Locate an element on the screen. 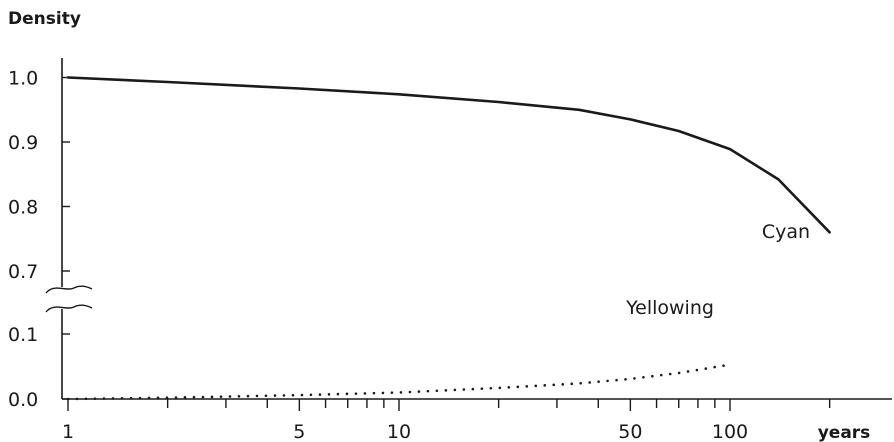  x-tick-label: 50 is located at coordinates (630, 431).